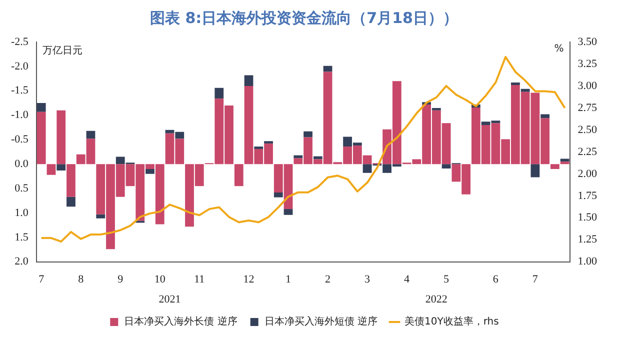  I want to click on text: 2022, so click(436, 299).